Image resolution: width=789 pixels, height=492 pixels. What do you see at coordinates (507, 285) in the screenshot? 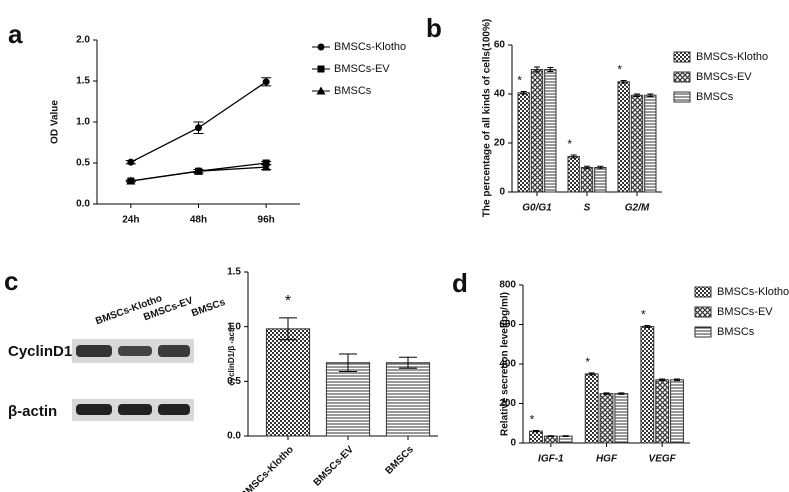
I see `y-tick-label: 800` at bounding box center [507, 285].